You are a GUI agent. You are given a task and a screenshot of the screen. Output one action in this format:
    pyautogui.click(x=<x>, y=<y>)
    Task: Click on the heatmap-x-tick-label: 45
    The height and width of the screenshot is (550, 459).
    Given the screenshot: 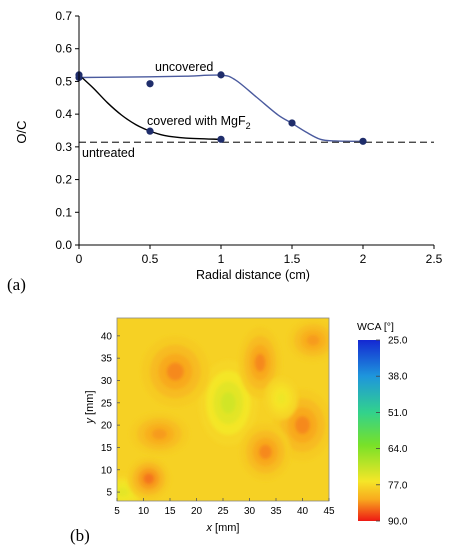 What is the action you would take?
    pyautogui.click(x=329, y=511)
    